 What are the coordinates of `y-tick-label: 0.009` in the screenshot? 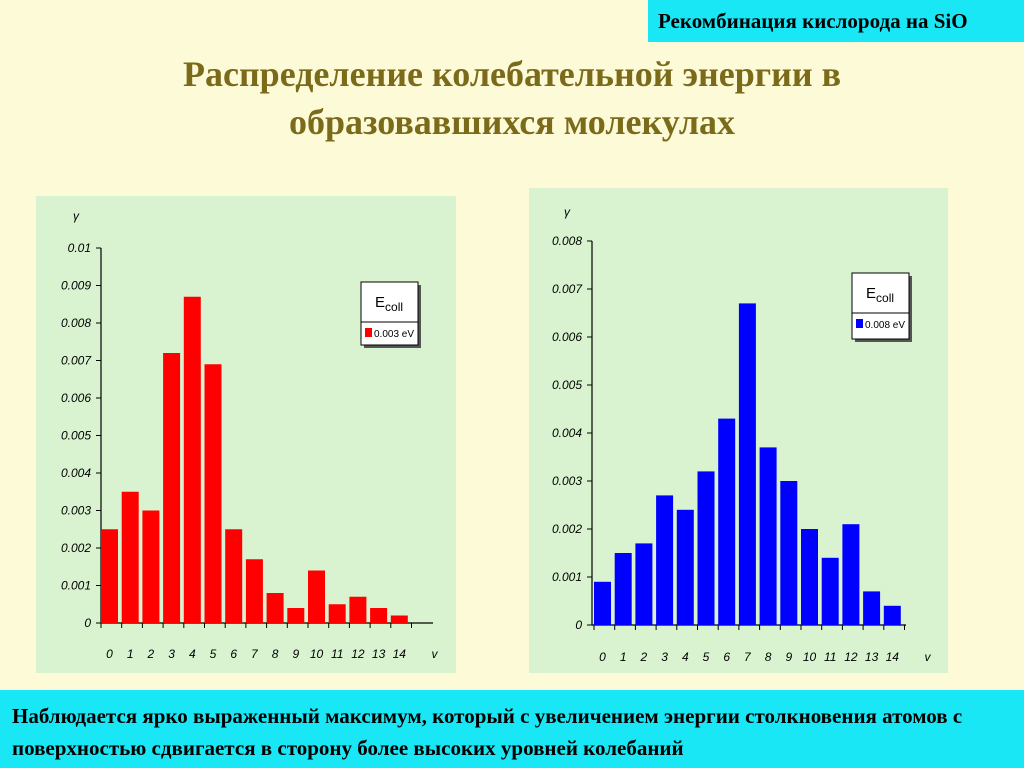 It's located at (76, 286).